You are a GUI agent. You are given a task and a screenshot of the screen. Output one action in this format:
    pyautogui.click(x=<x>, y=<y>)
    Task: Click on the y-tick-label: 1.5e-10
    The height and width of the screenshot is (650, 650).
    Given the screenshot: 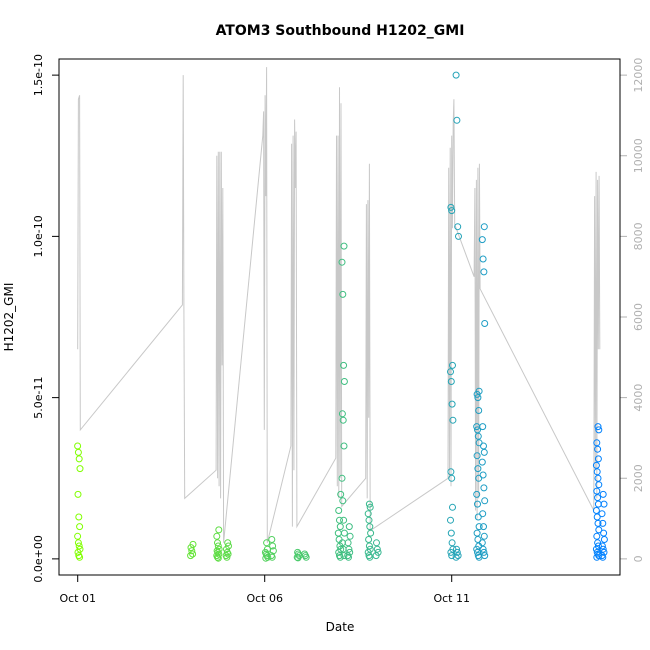 What is the action you would take?
    pyautogui.click(x=38, y=75)
    